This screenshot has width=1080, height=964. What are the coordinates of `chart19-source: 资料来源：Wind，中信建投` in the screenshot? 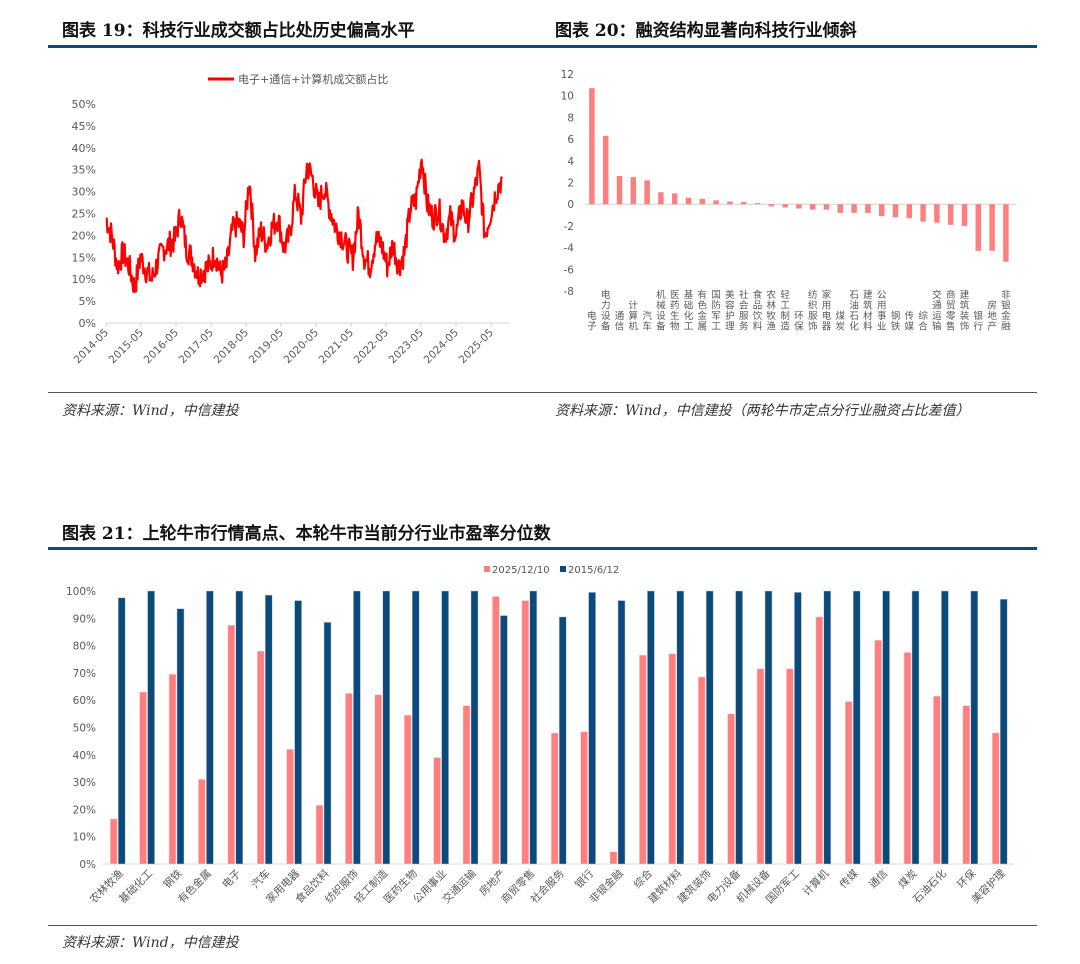 It's located at (150, 411).